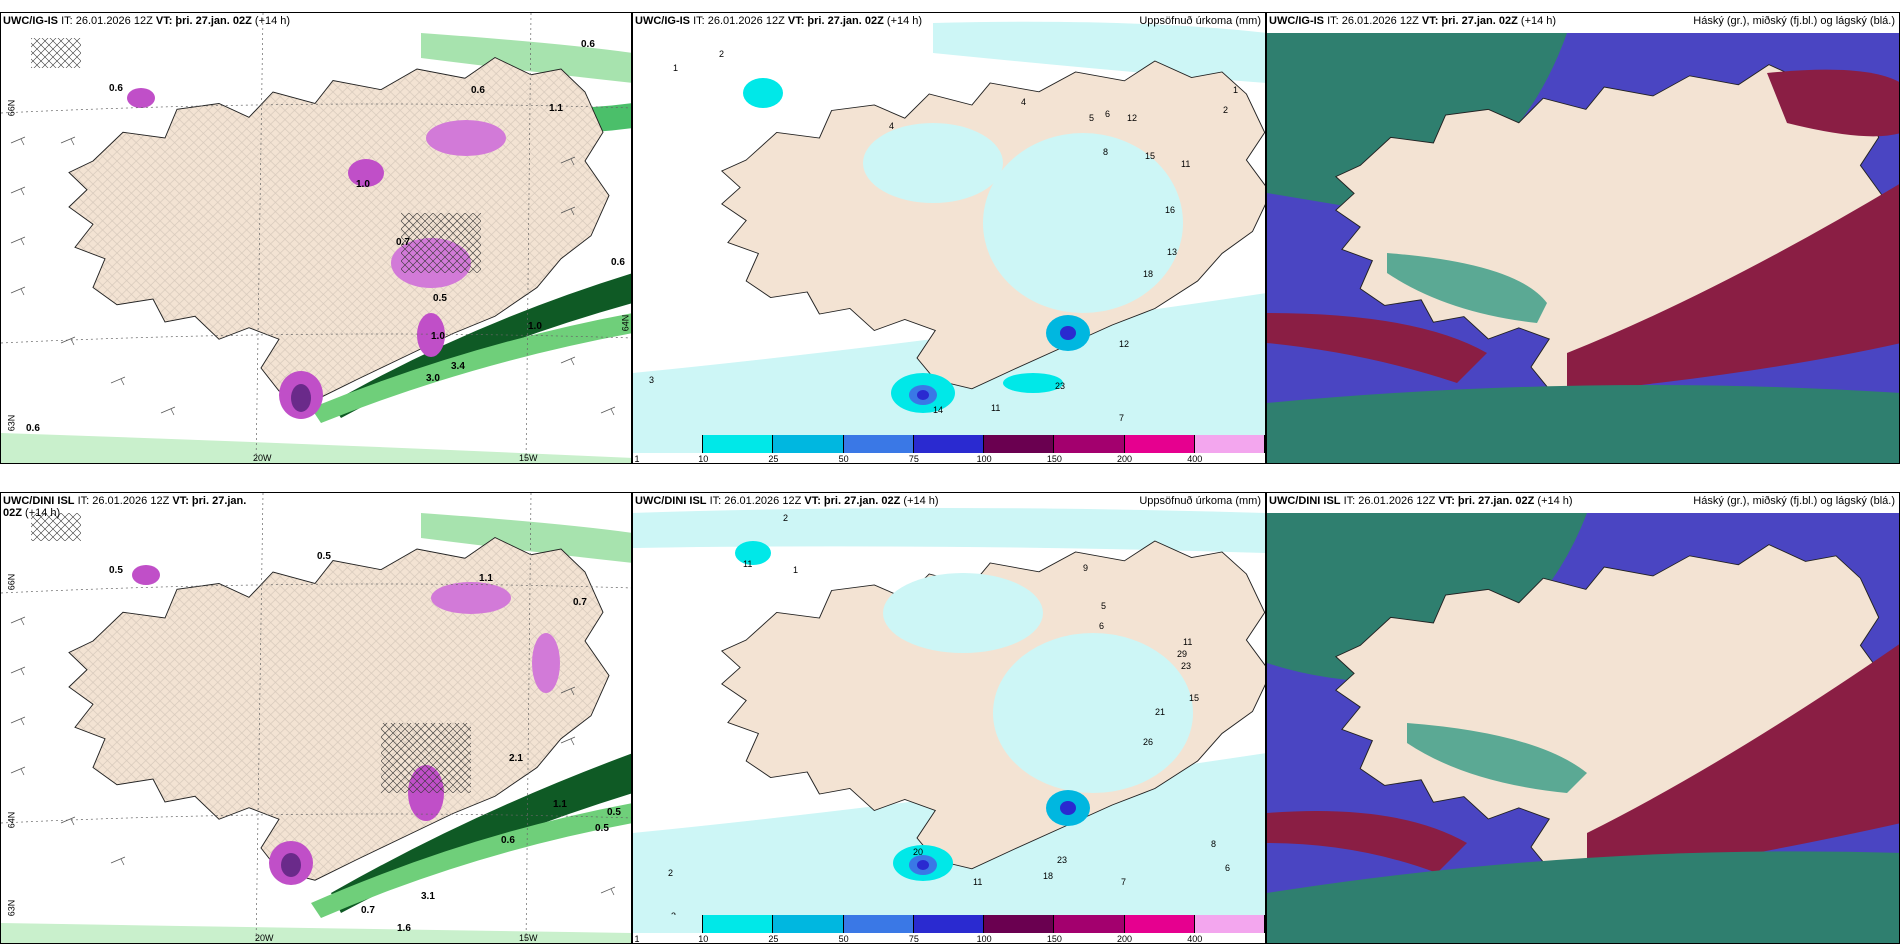 This screenshot has height=950, width=1900. I want to click on colorbar: 1 10 25 50 75 100 150 200 400, so click(949, 929).